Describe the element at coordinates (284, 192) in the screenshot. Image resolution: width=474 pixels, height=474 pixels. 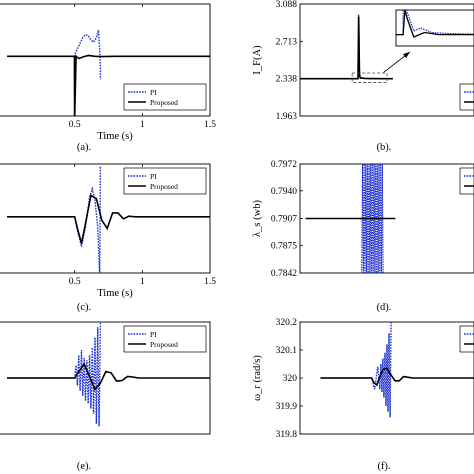
I see `y-tick-label: 0.7940` at that location.